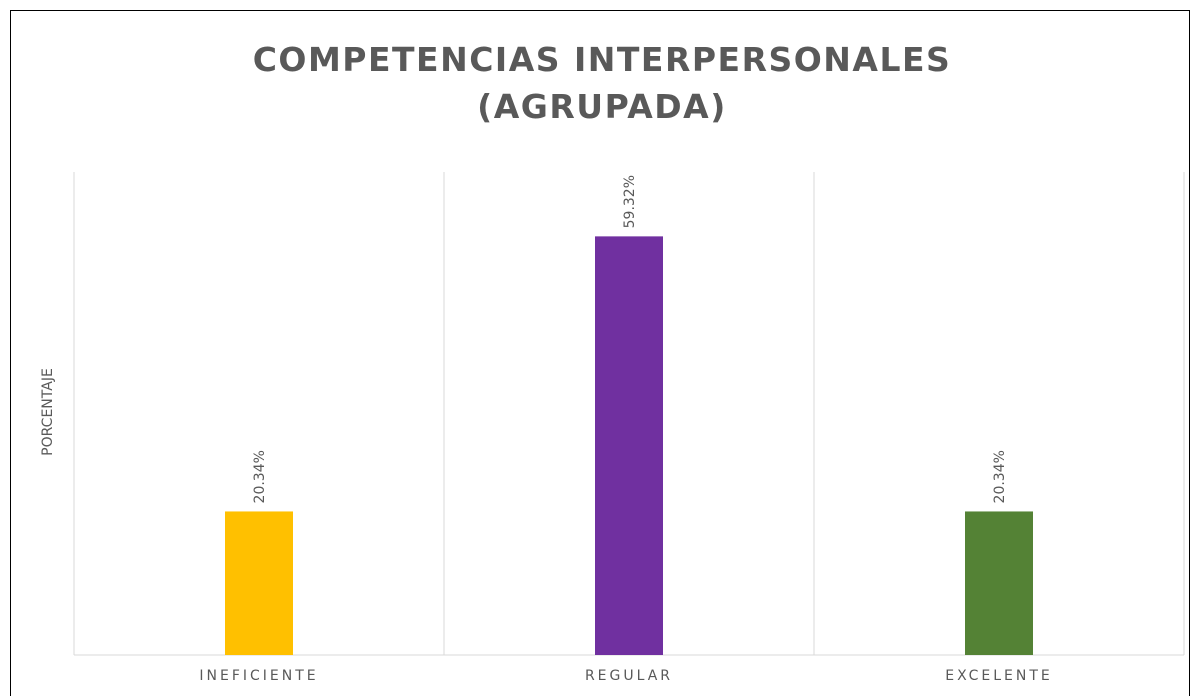 This screenshot has width=1194, height=696. What do you see at coordinates (999, 676) in the screenshot?
I see `x-tick-label: EXCELENTE` at bounding box center [999, 676].